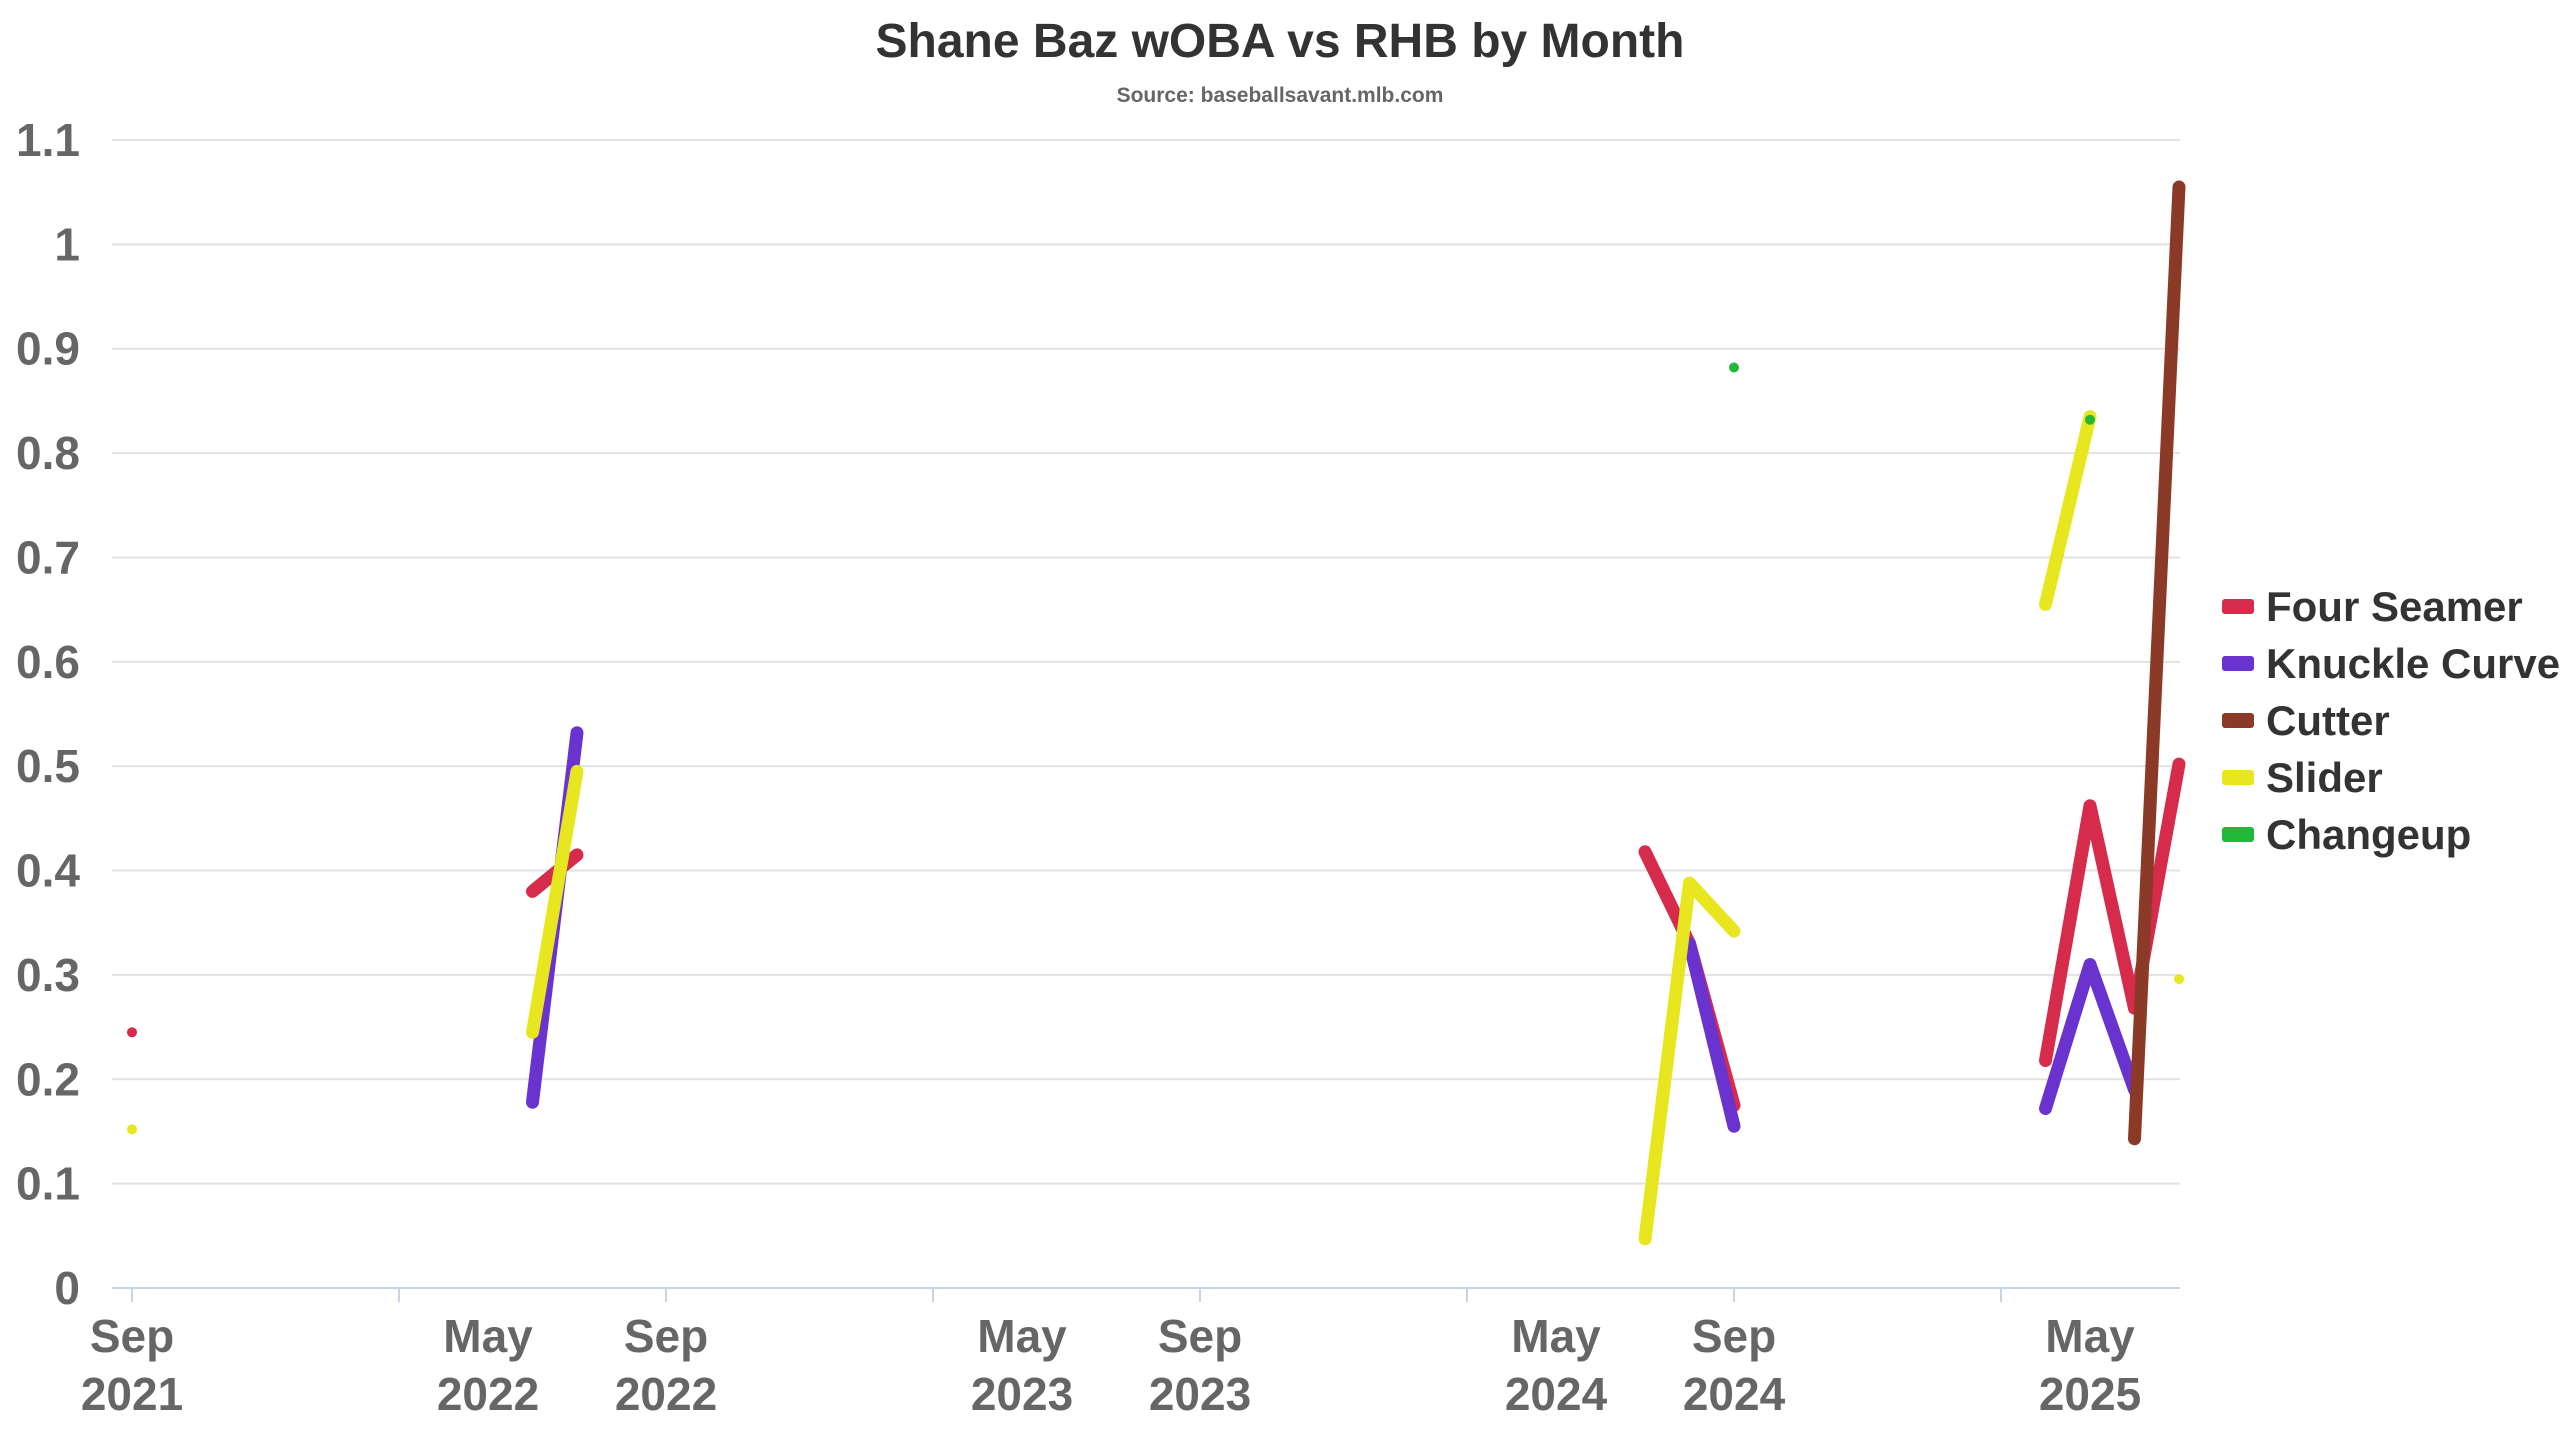  I want to click on chart-subtitle: Source: baseballsavant.mlb.com, so click(1280, 95).